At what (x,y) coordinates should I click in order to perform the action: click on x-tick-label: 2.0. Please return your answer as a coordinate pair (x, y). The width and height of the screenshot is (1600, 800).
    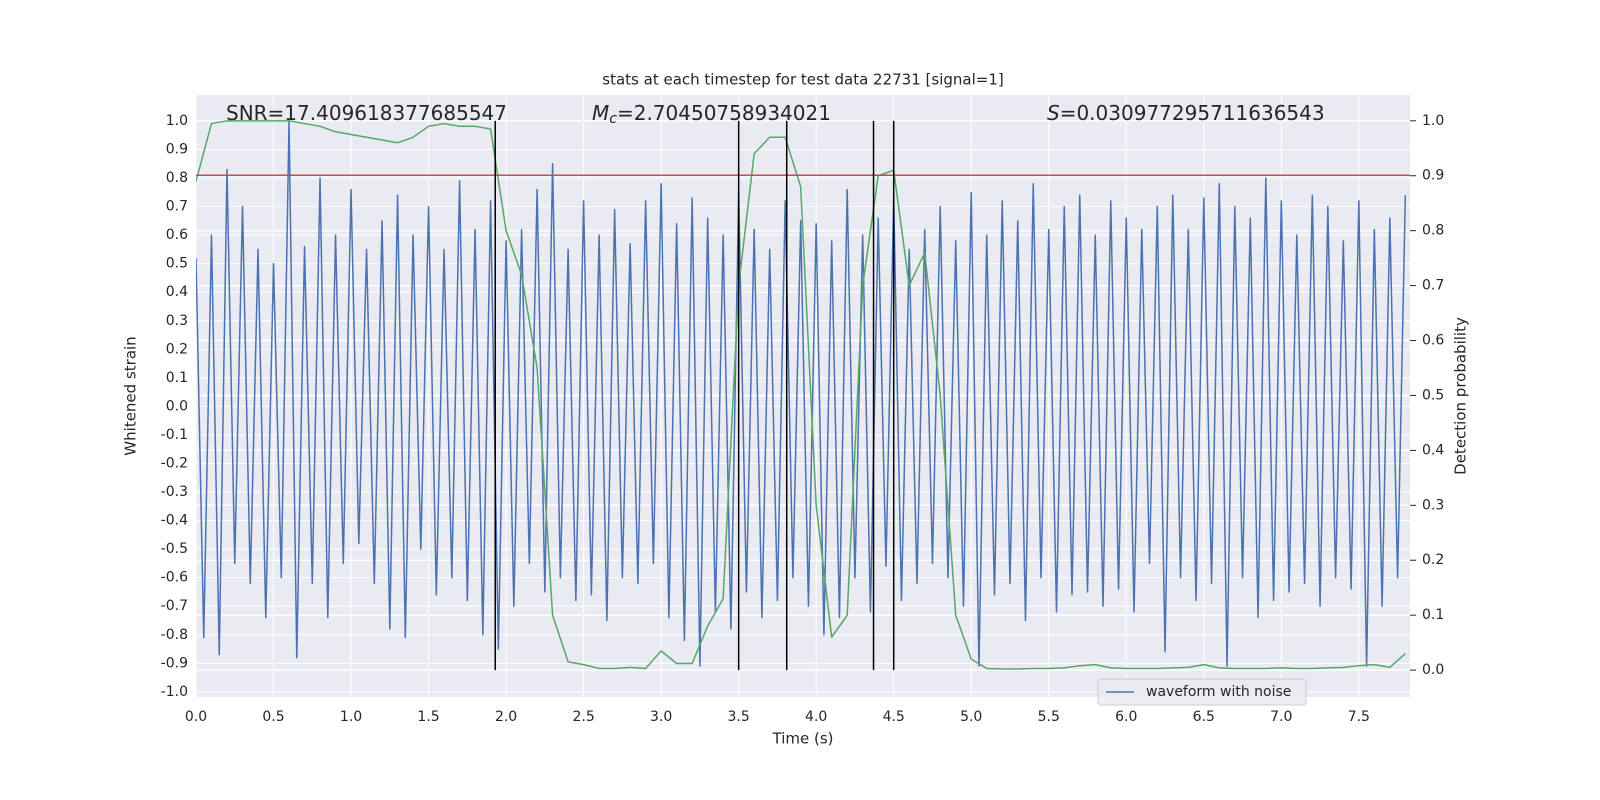
    Looking at the image, I should click on (506, 717).